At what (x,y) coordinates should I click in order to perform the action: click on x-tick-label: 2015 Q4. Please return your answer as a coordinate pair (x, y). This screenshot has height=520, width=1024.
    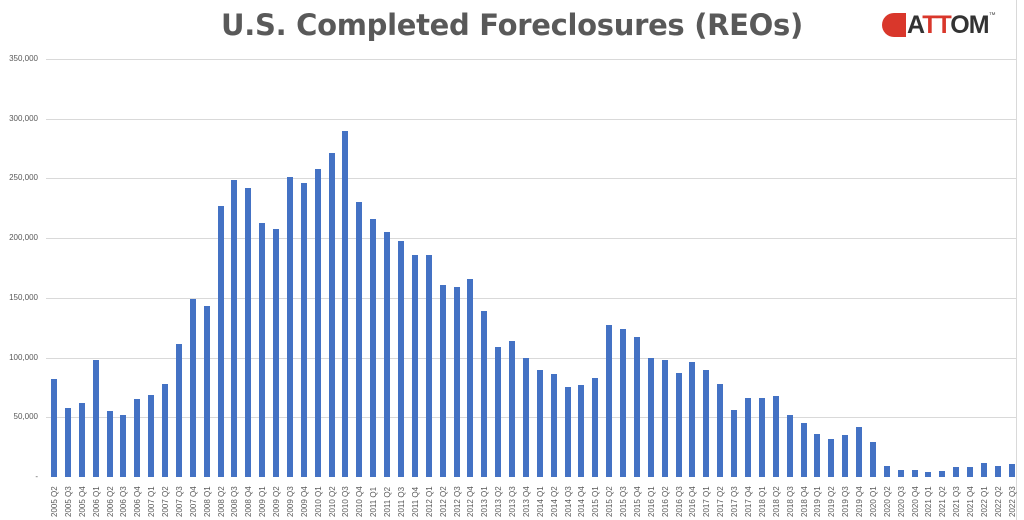
    Looking at the image, I should click on (637, 501).